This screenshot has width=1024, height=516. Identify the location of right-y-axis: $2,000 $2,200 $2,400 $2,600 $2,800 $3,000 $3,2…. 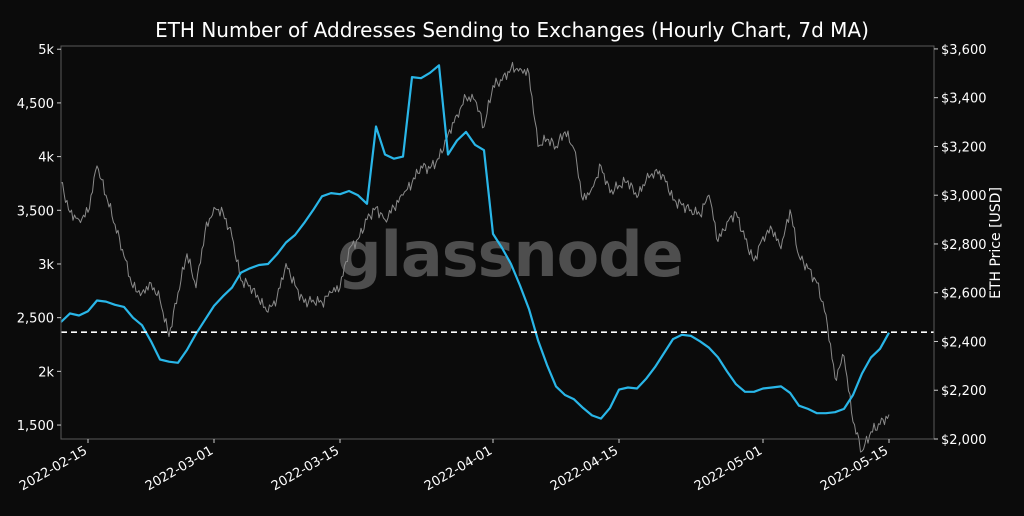
(960, 245).